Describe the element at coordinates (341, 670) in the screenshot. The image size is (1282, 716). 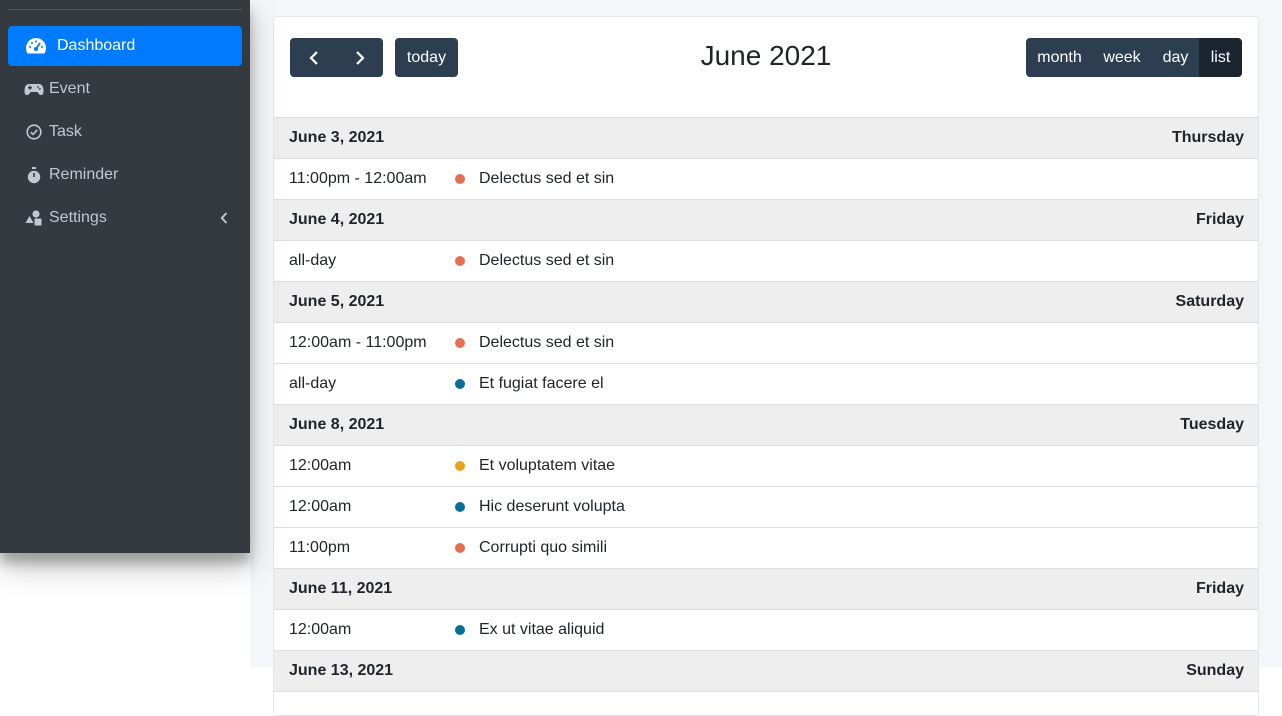
I see `day-date: June 13, 2021` at that location.